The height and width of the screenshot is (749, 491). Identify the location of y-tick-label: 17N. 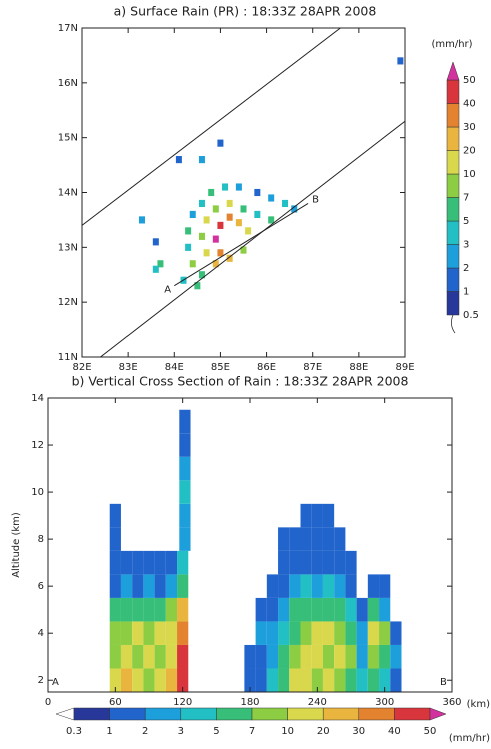
(68, 28).